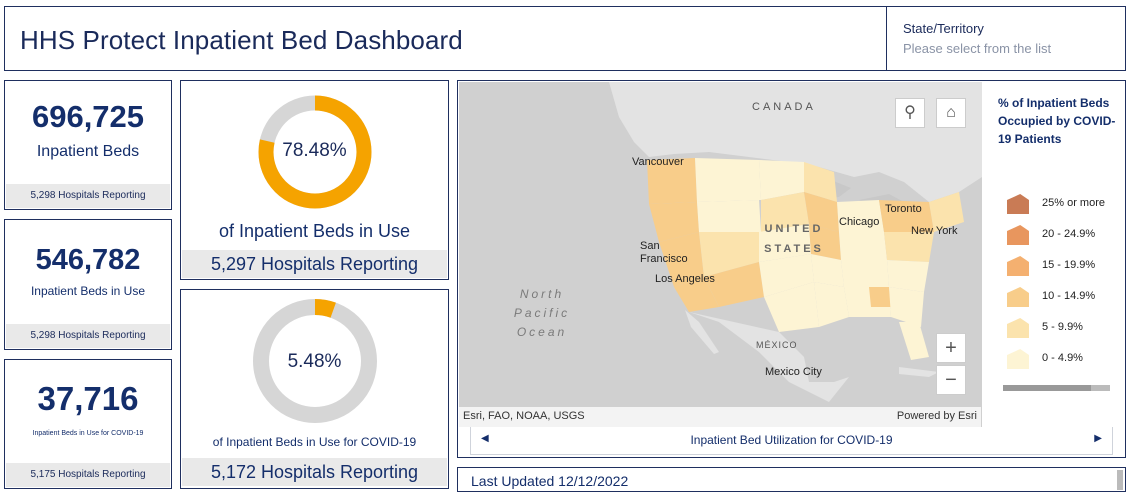  What do you see at coordinates (88, 291) in the screenshot?
I see `stat-label: Inpatient Beds in Use` at bounding box center [88, 291].